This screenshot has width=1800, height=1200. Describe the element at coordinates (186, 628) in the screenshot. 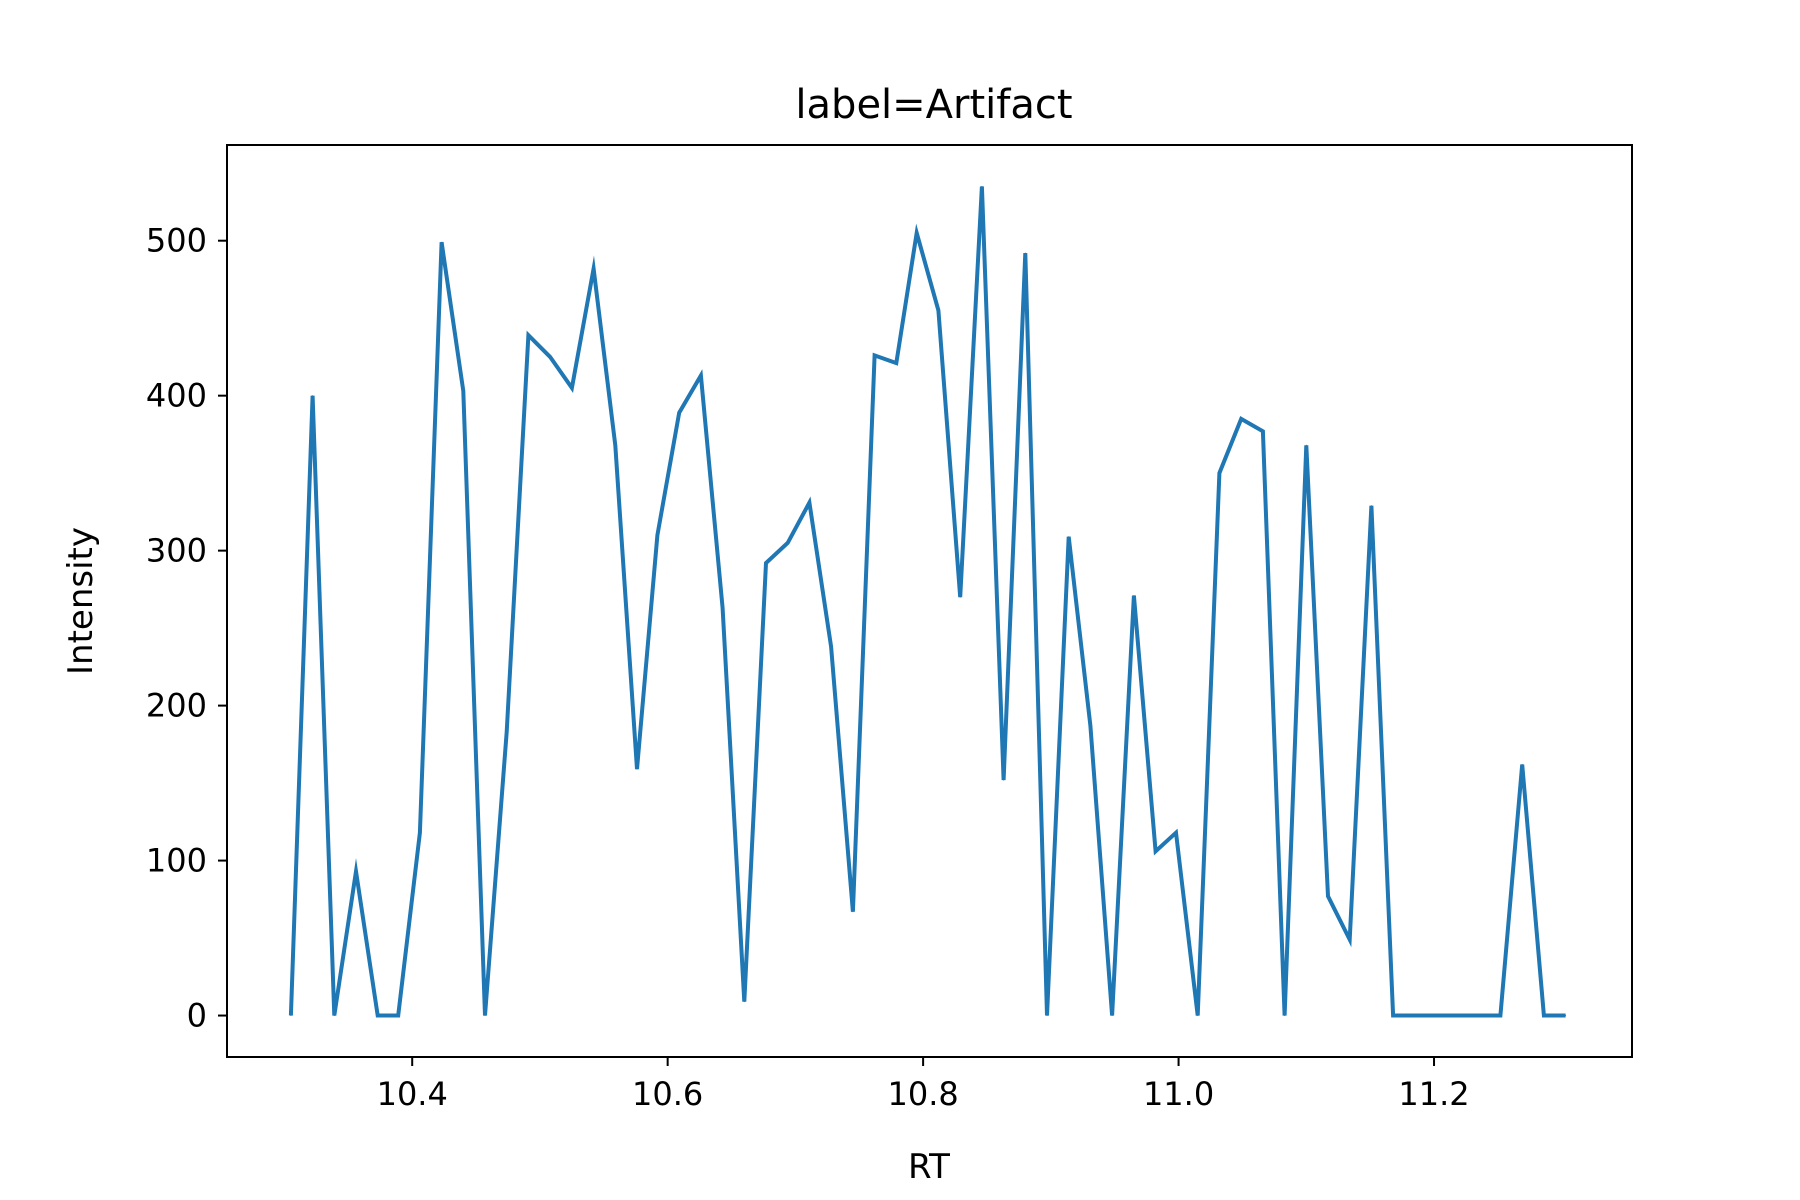

I see `y-axis-ticks: 0 100 200 300 400 500` at that location.